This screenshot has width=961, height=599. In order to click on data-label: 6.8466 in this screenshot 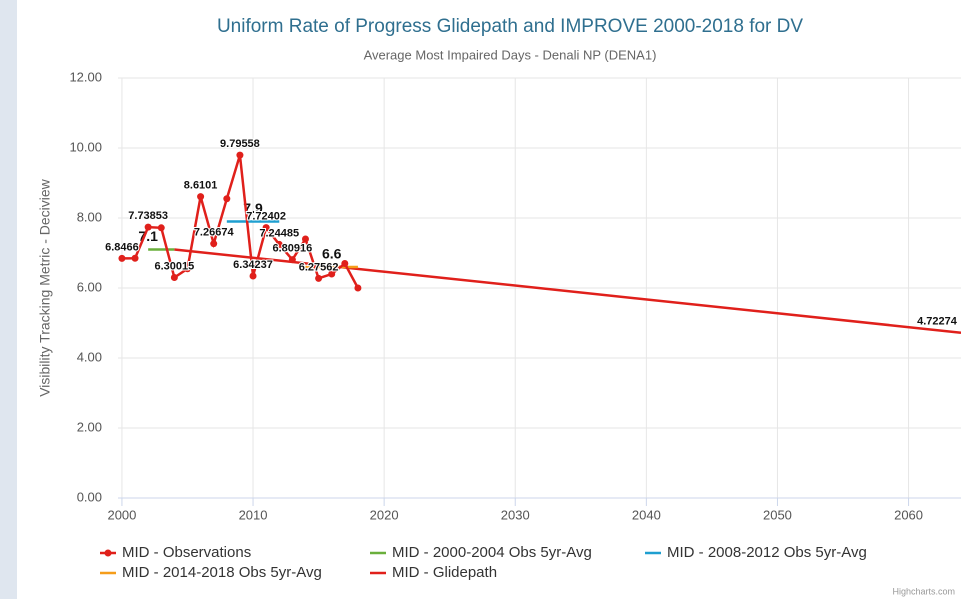, I will do `click(122, 247)`.